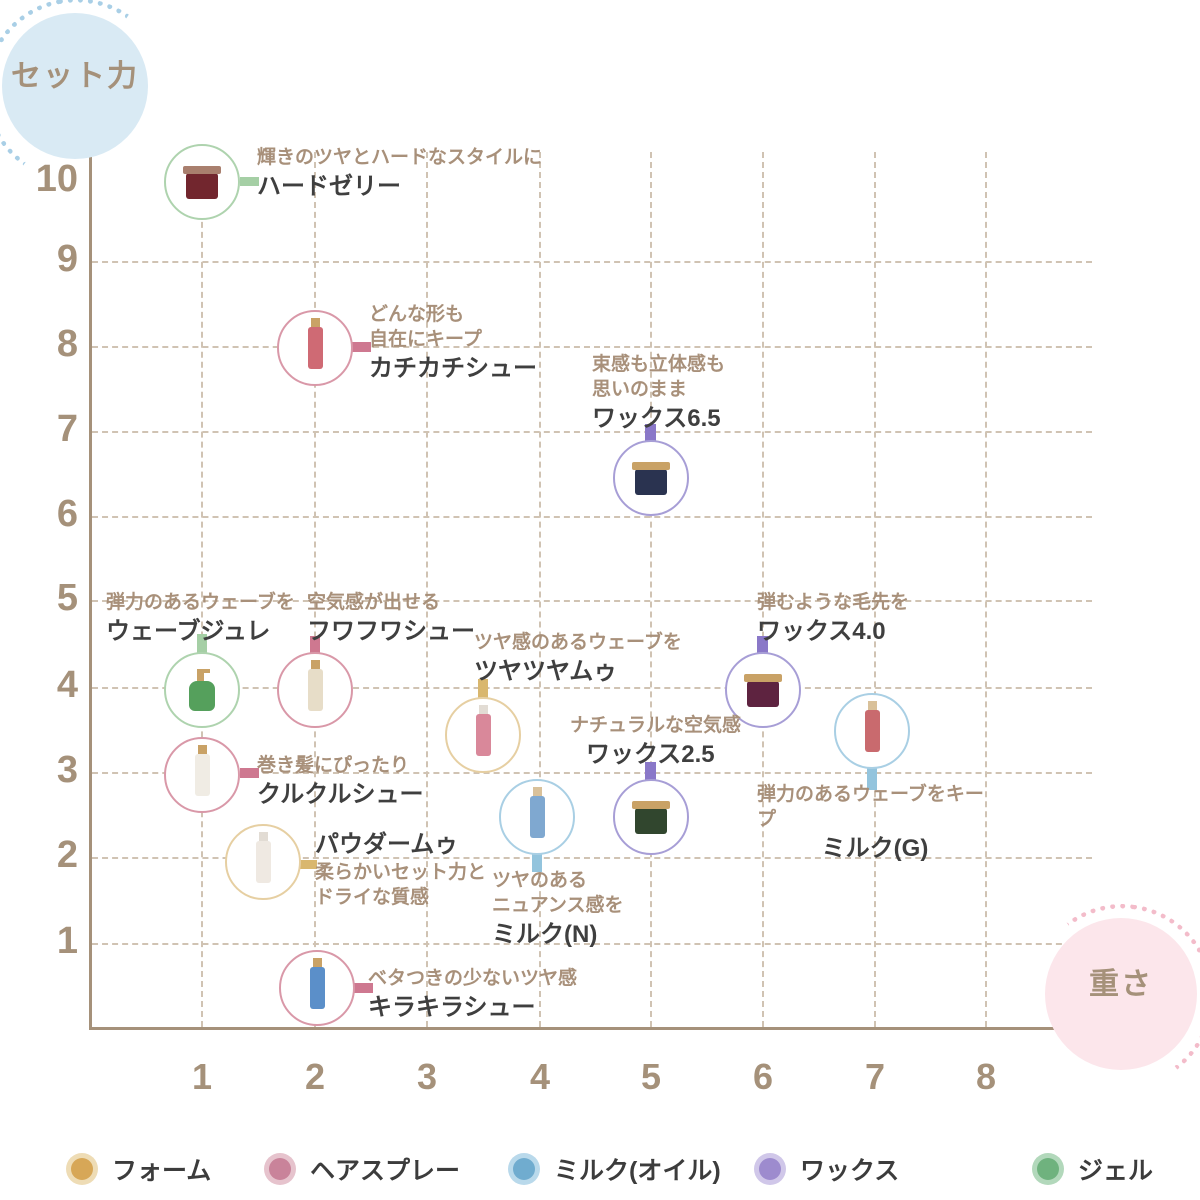 This screenshot has height=1200, width=1200. I want to click on gridline-y5, so click(592, 601).